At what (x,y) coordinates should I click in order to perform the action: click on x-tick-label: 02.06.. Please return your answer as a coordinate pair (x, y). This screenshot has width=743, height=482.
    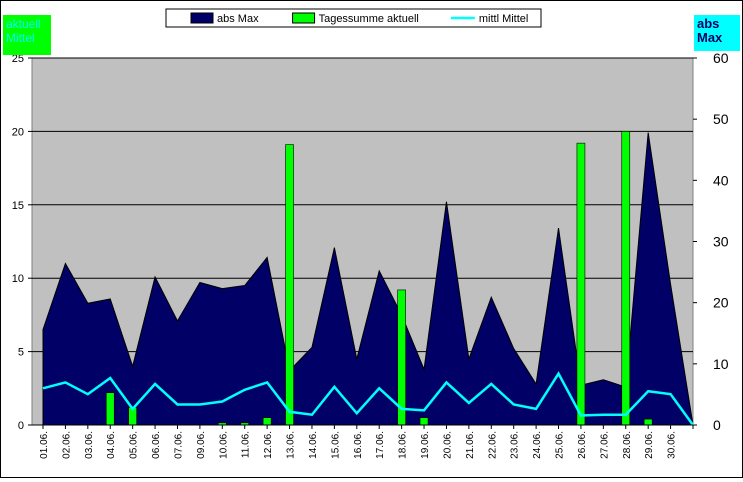
    Looking at the image, I should click on (66, 445).